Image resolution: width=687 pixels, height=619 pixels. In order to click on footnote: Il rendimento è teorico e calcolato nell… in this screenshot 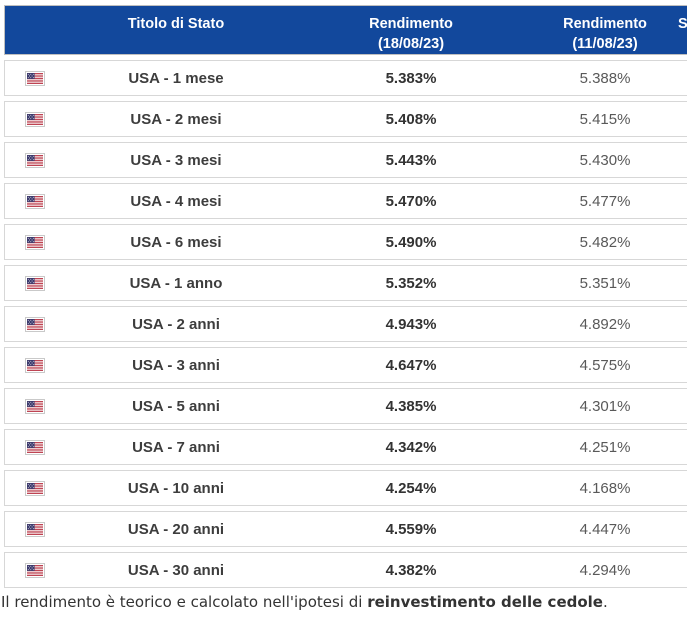, I will do `click(304, 602)`.